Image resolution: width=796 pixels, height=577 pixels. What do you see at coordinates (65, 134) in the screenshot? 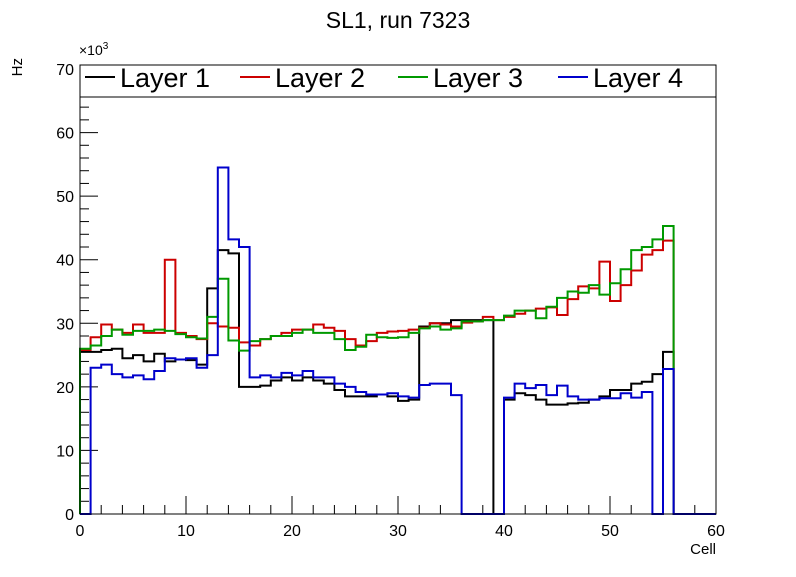
I see `y-tick-label: 60` at bounding box center [65, 134].